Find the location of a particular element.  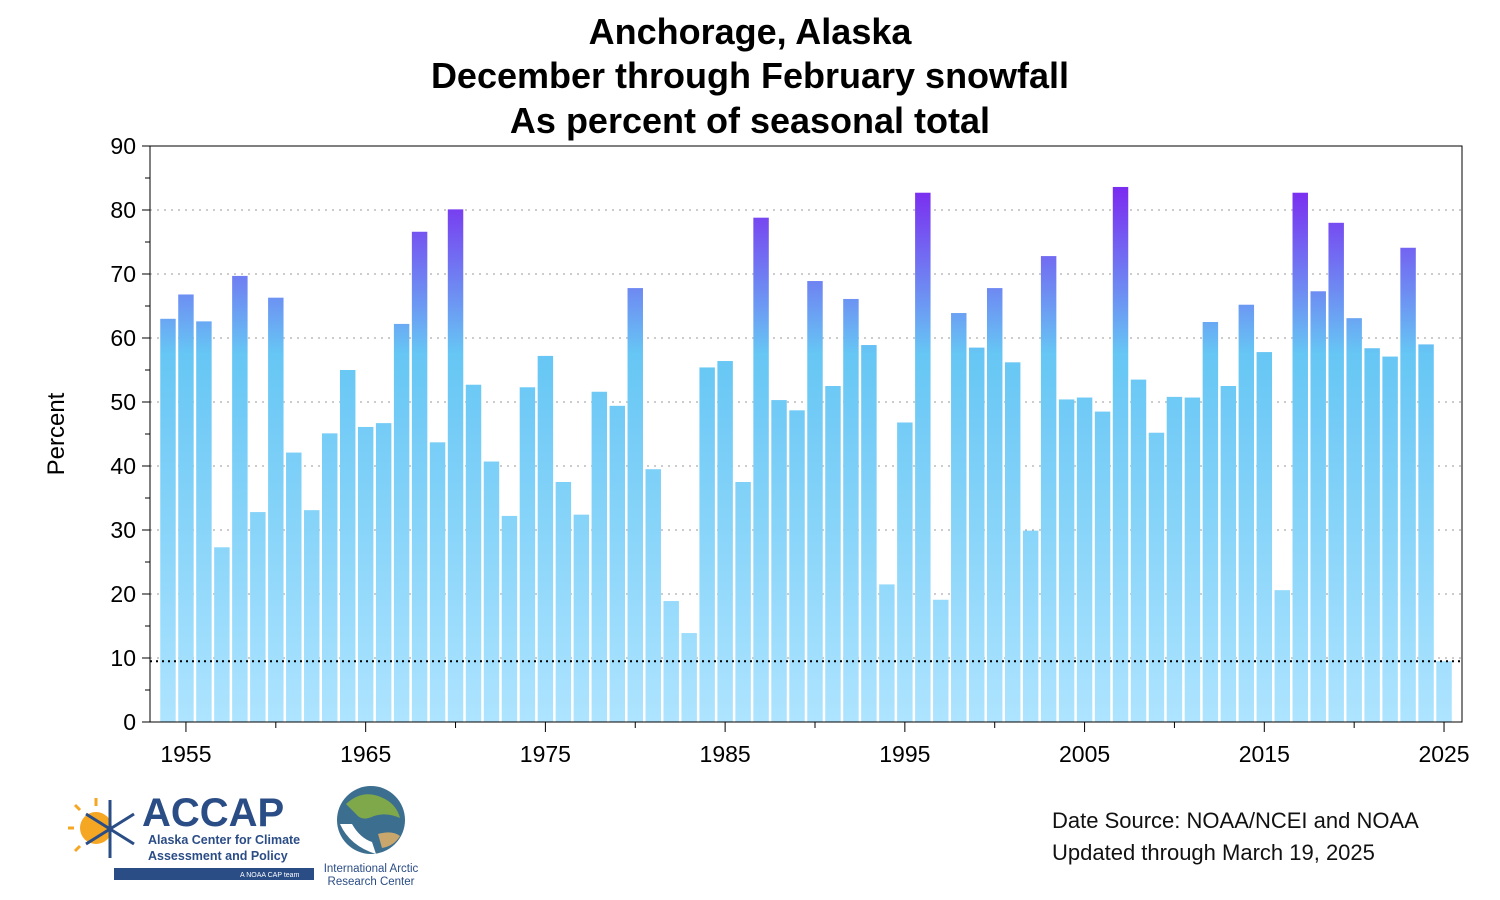

y-tick-label: 30 is located at coordinates (123, 530).